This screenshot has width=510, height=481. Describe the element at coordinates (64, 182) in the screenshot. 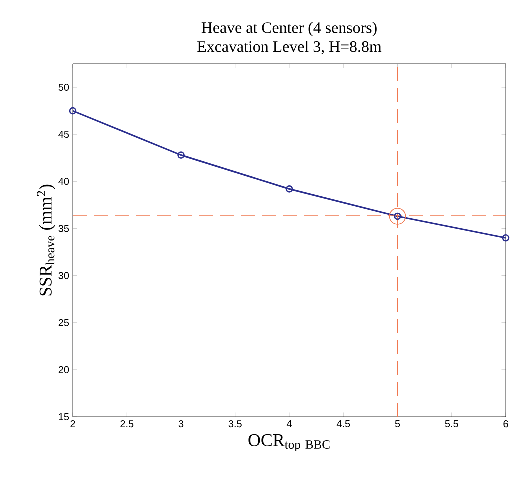

I see `y-tick-label: 40` at that location.